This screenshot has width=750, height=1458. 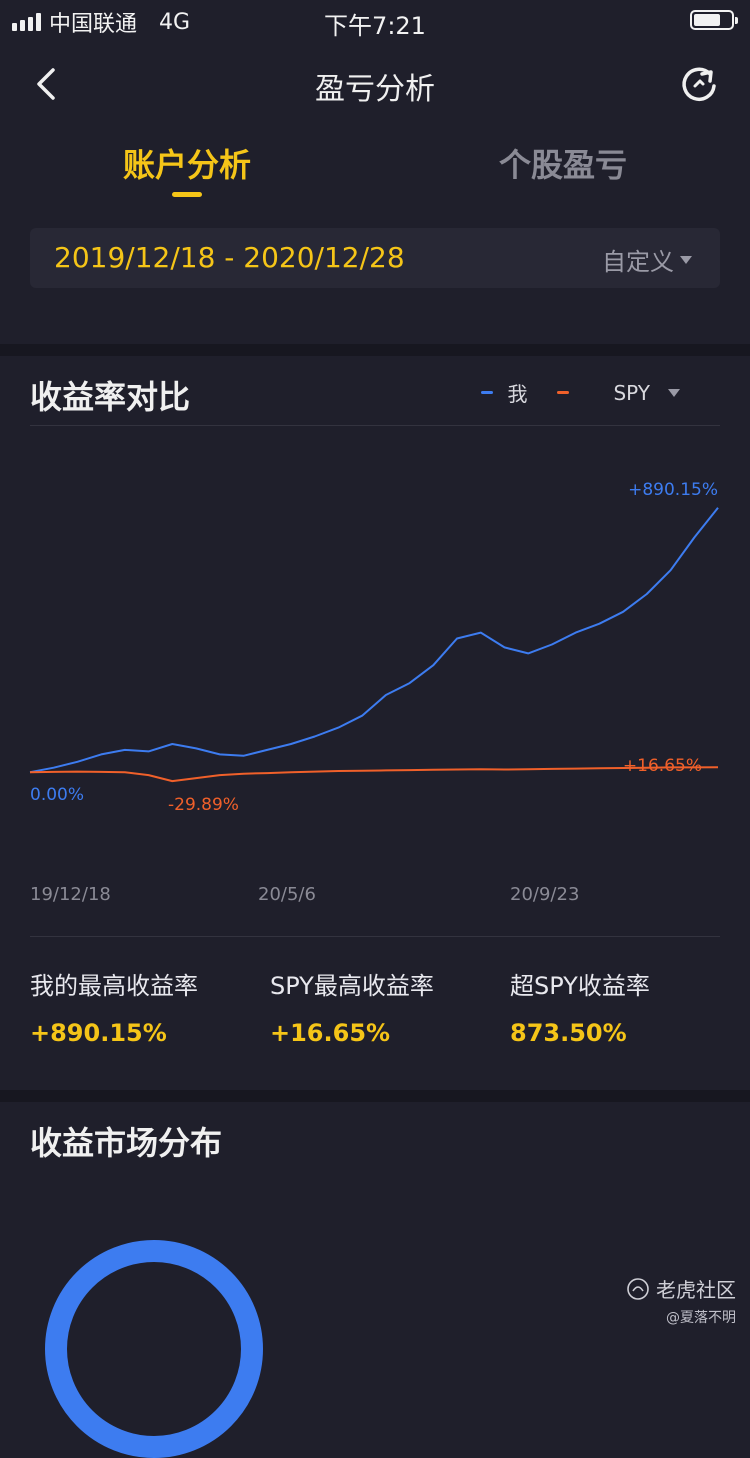 What do you see at coordinates (375, 936) in the screenshot?
I see `stats-top-rule` at bounding box center [375, 936].